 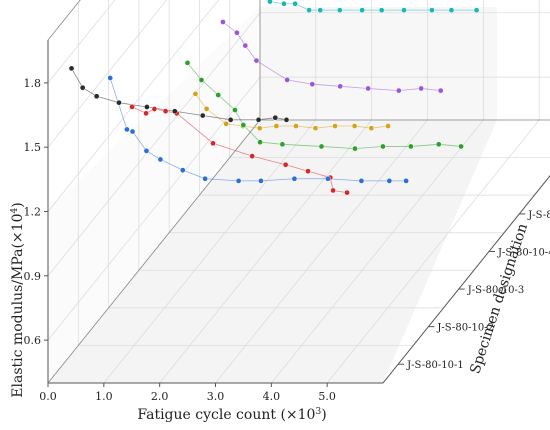 I want to click on z-tick-label: 0.9, so click(x=33, y=276).